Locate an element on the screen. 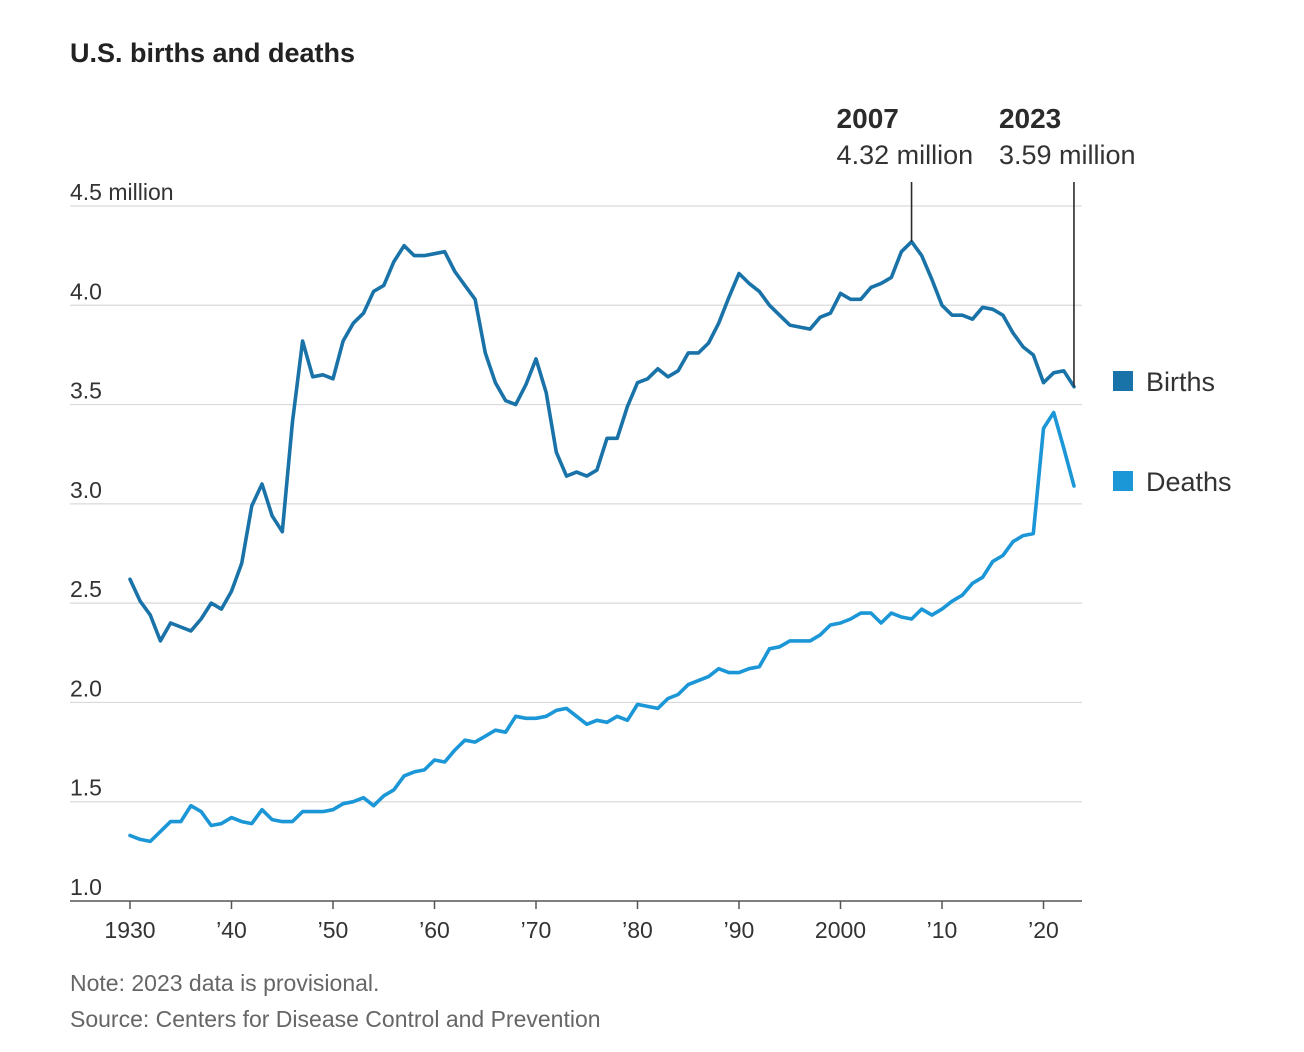  annotation-year: 2023 is located at coordinates (1030, 118).